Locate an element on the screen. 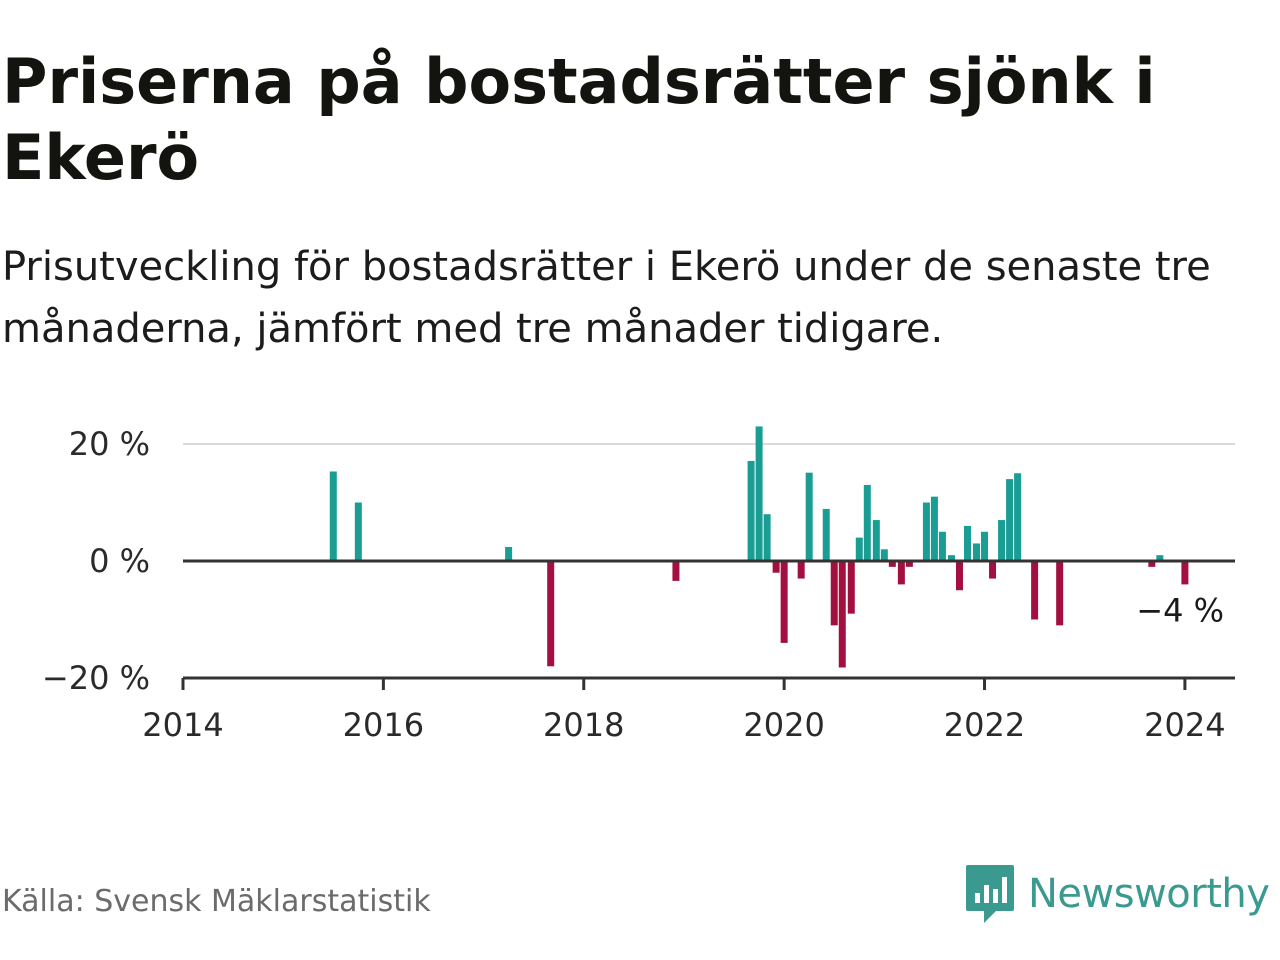 The width and height of the screenshot is (1280, 960). x-tick-label: 2014 is located at coordinates (182, 723).